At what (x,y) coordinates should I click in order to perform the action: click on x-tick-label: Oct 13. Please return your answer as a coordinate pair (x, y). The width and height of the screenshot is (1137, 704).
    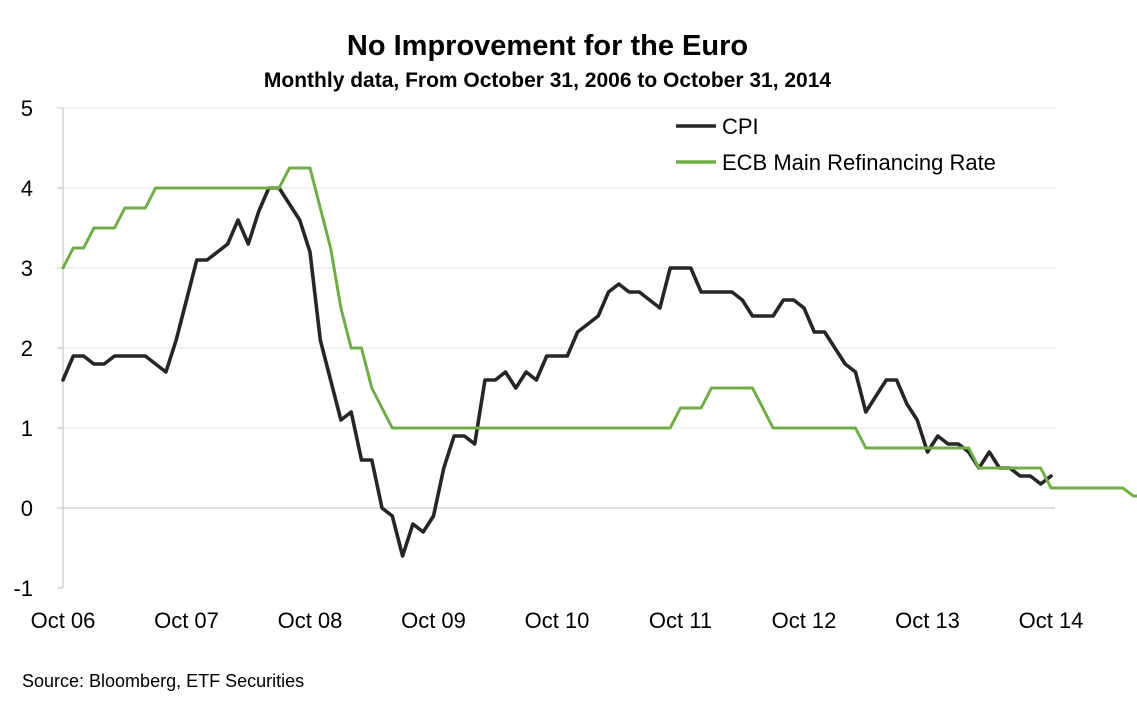
    Looking at the image, I should click on (927, 620).